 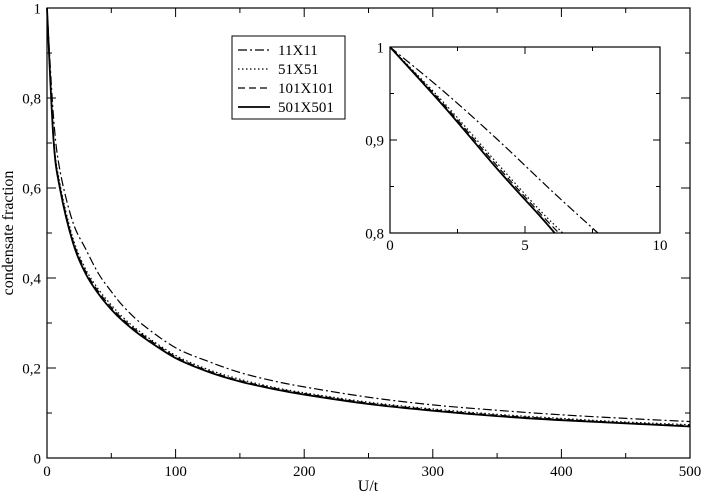 What do you see at coordinates (525, 246) in the screenshot?
I see `x-tick-label: 5` at bounding box center [525, 246].